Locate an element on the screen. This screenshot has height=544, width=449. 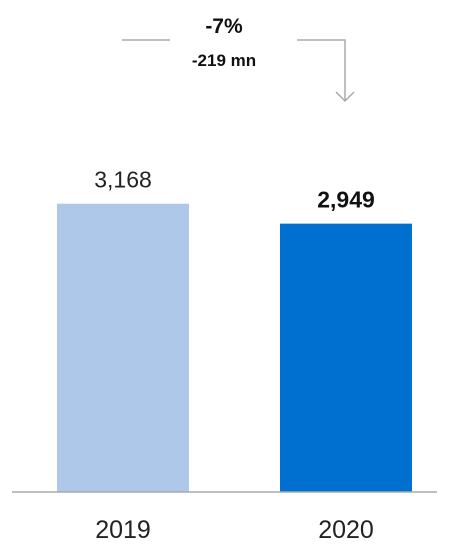
x-tick-label-2019: 2019 is located at coordinates (123, 530).